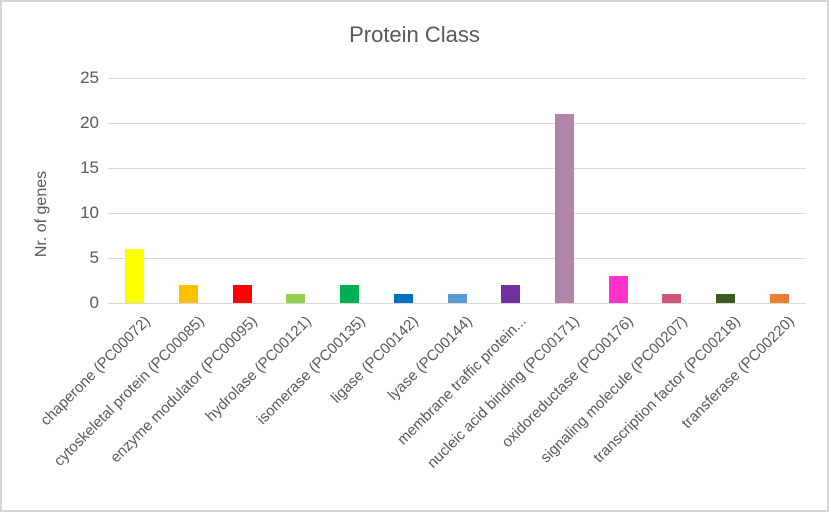  Describe the element at coordinates (457, 303) in the screenshot. I see `x-axis-line` at that location.